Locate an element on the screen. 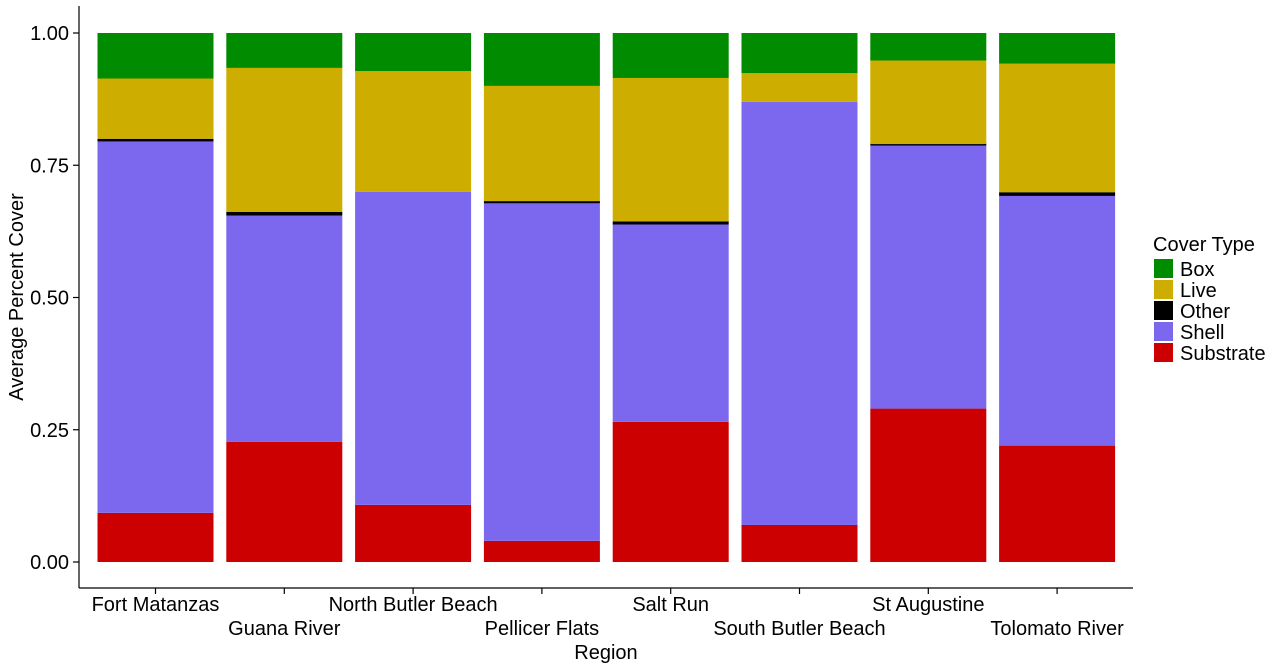 The image size is (1286, 670). y-tick-label: 0.50 is located at coordinates (49, 299).